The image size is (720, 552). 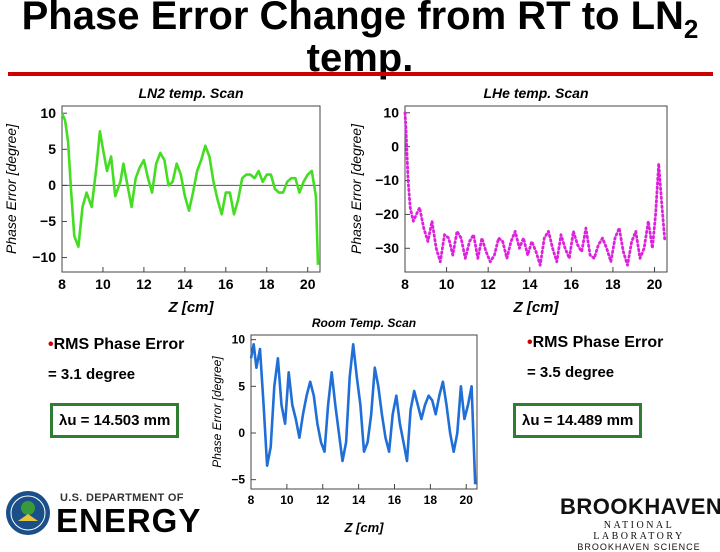 What do you see at coordinates (571, 372) in the screenshot?
I see `right-rms-value: = 3.5 degree` at bounding box center [571, 372].